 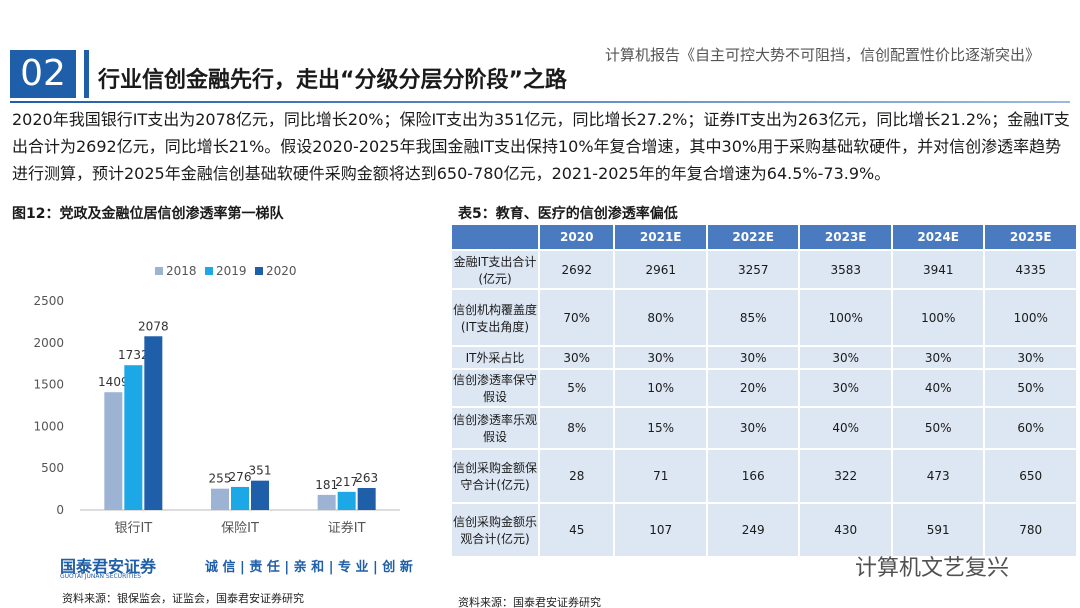 What do you see at coordinates (309, 567) in the screenshot?
I see `slogan: 诚 信 | 责 任 | 亲 和 | 专 业 | 创 新` at bounding box center [309, 567].